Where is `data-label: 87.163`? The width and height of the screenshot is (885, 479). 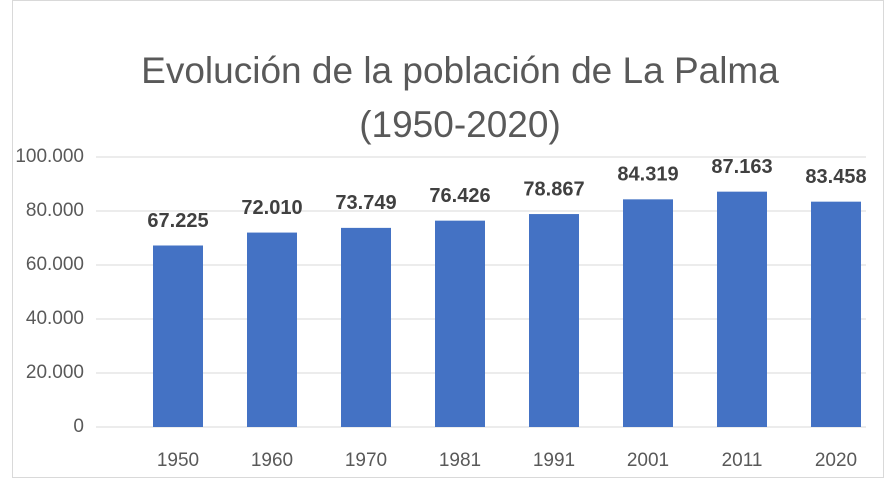 data-label: 87.163 is located at coordinates (741, 167).